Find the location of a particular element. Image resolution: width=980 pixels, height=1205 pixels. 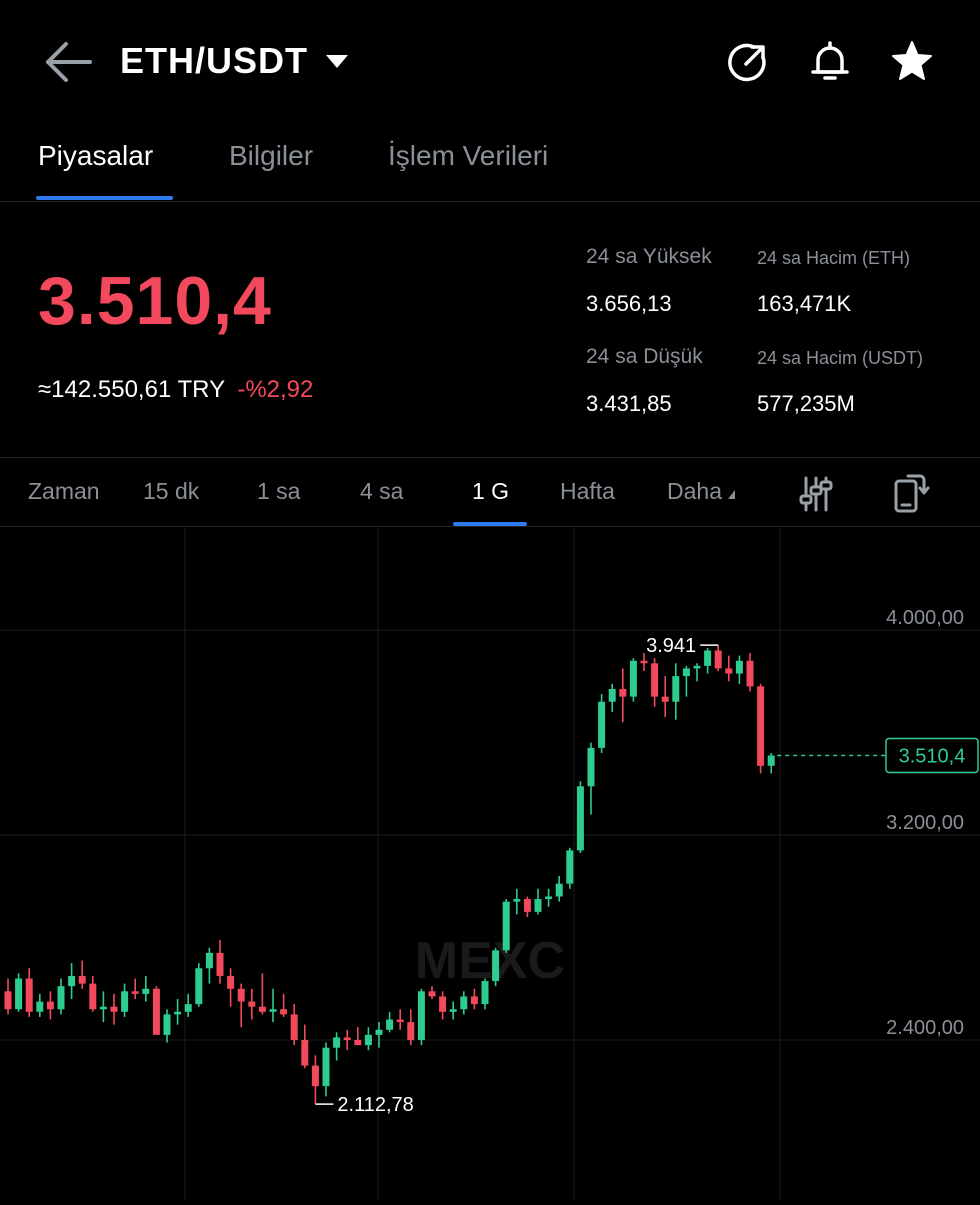

rotate-screen-icon is located at coordinates (910, 494).